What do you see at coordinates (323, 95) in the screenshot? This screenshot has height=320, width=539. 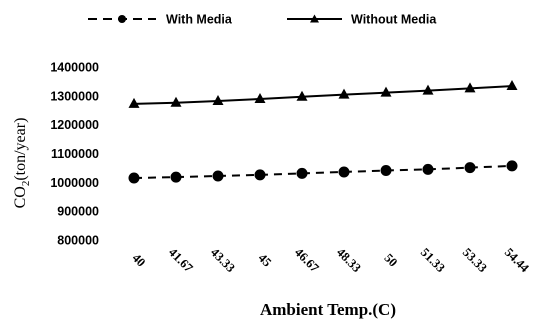 I see `series-line-without-media` at bounding box center [323, 95].